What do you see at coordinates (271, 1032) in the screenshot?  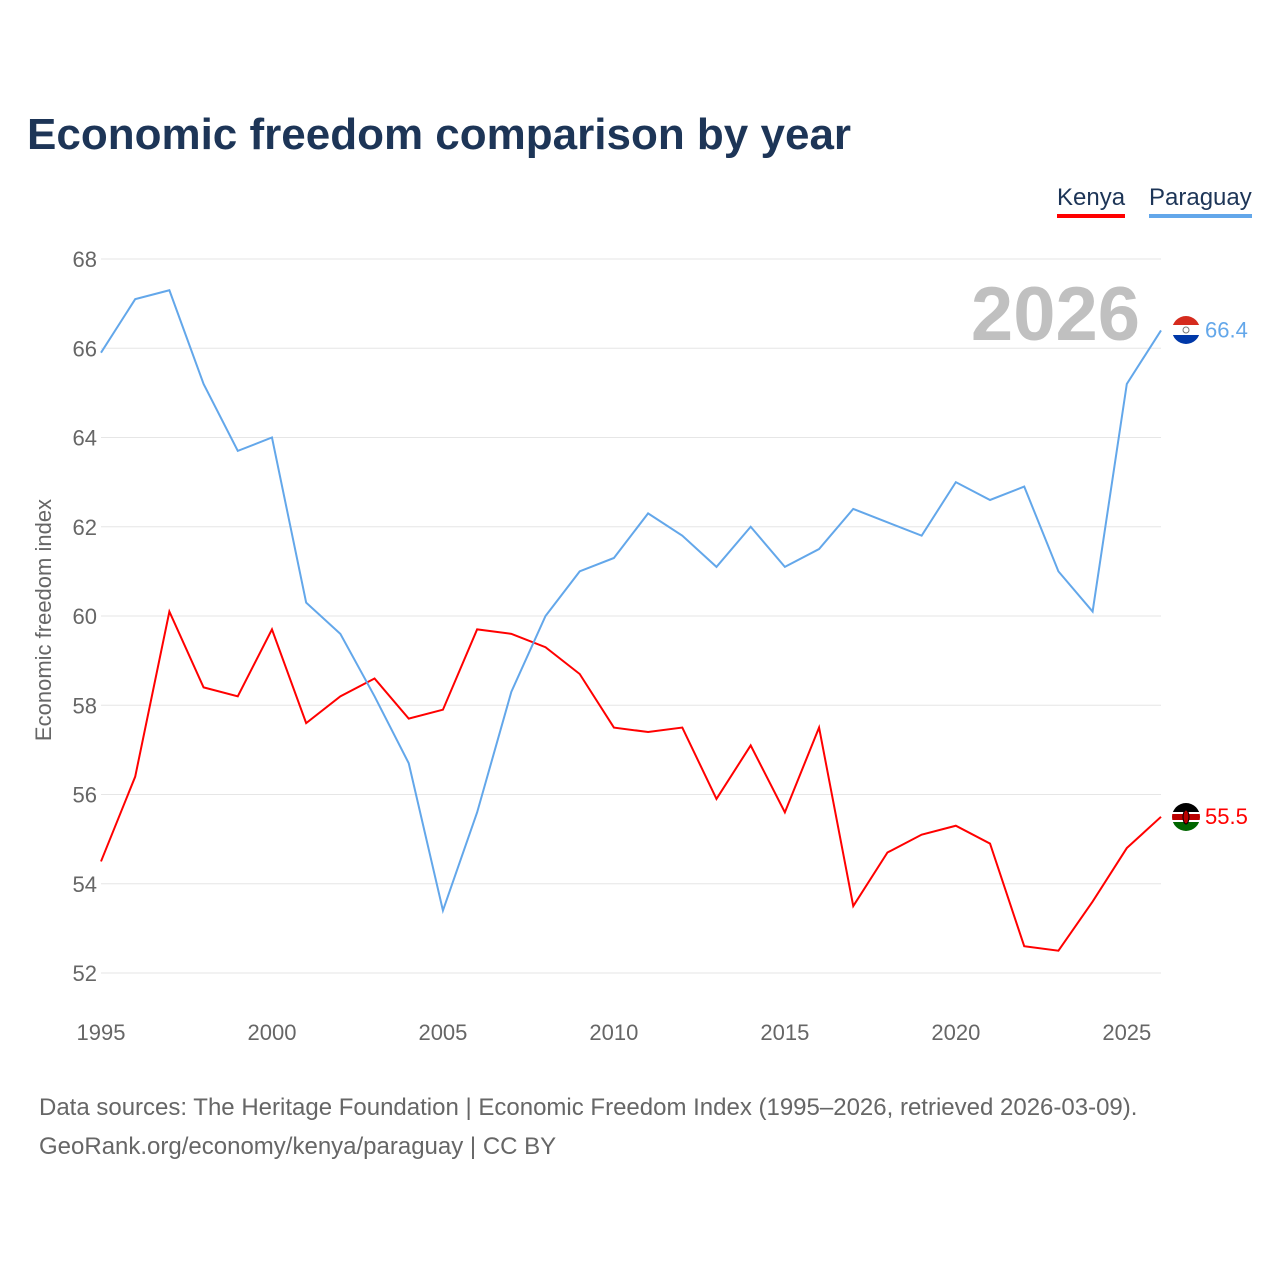 I see `x-tick-label: 2000` at bounding box center [271, 1032].